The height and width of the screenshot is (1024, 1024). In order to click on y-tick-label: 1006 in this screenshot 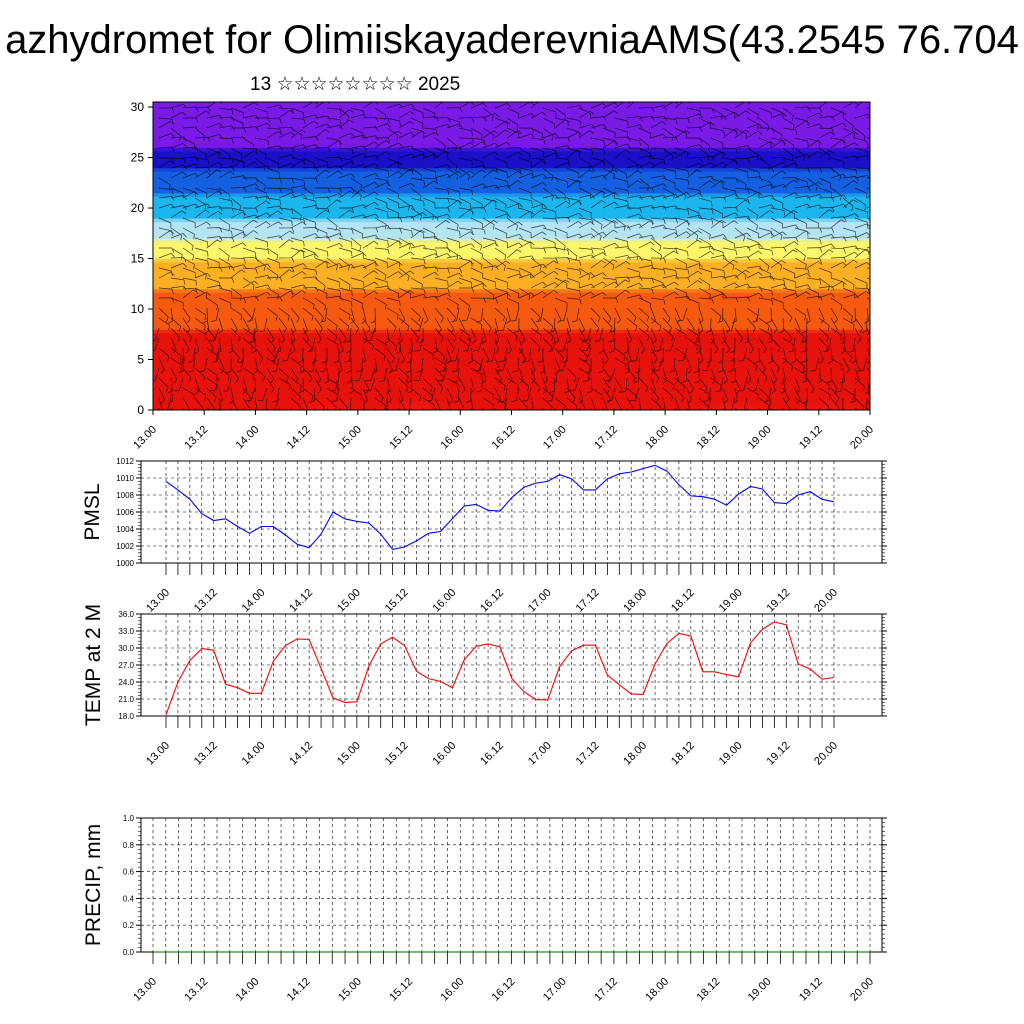, I will do `click(125, 512)`.